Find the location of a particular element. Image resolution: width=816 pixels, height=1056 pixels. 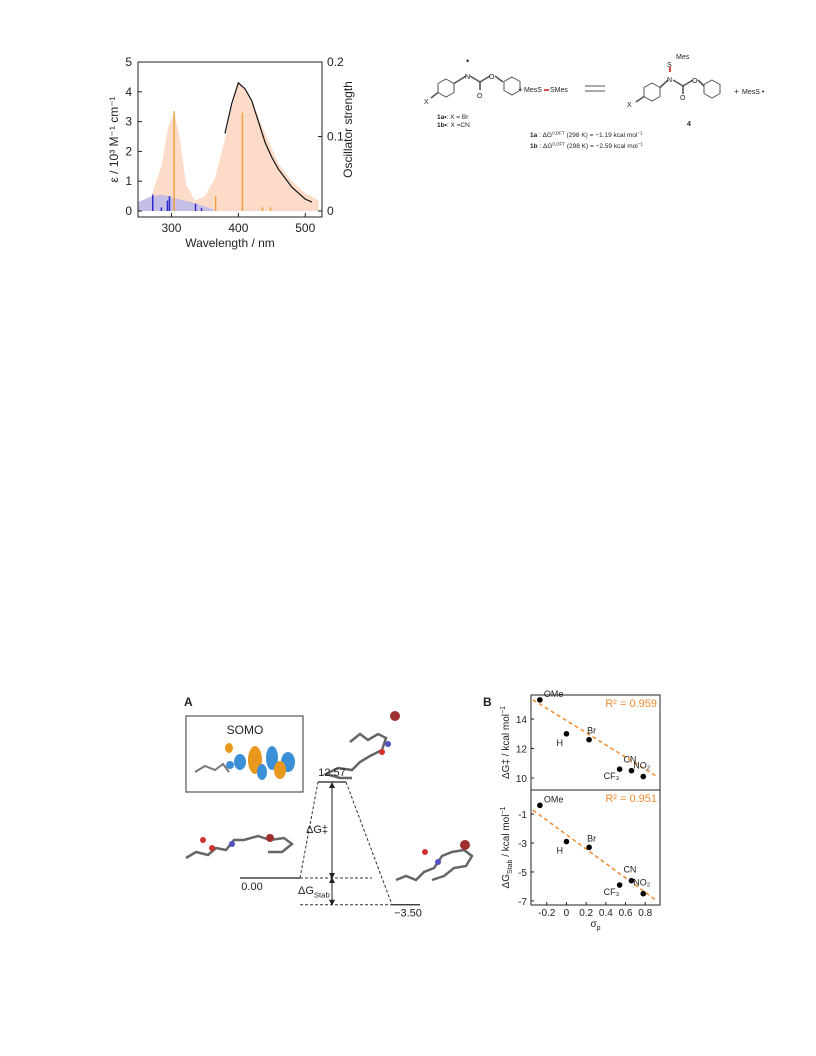

point-label: NO₂ is located at coordinates (642, 766).